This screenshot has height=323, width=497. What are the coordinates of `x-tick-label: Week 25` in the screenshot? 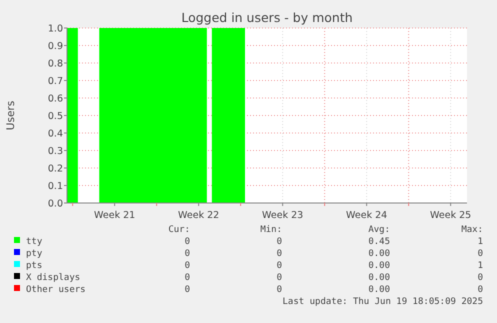 It's located at (451, 215).